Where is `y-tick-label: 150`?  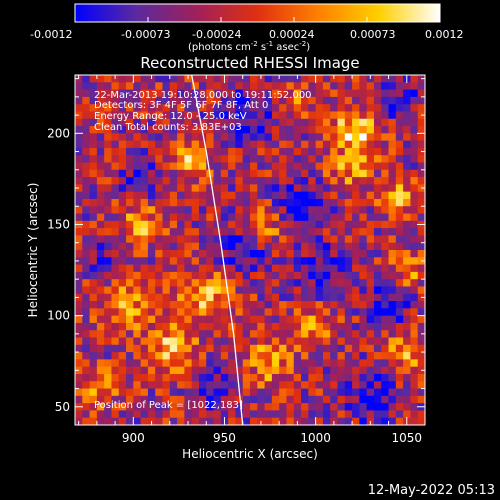 y-tick-label: 150 is located at coordinates (58, 224).